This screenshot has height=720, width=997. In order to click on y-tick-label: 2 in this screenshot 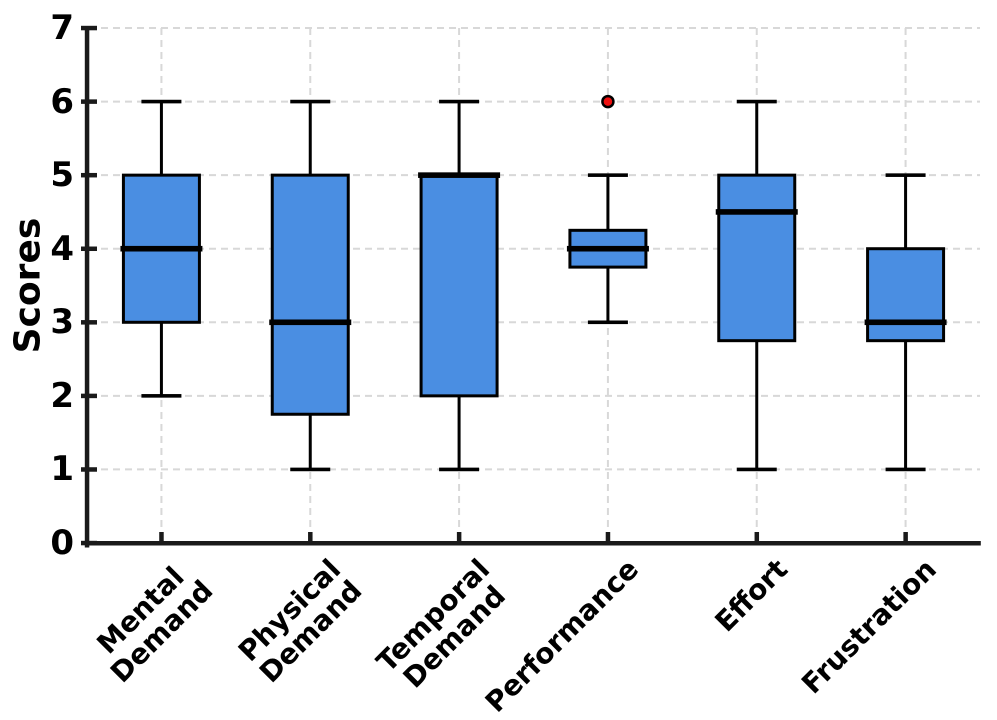, I will do `click(62, 395)`.